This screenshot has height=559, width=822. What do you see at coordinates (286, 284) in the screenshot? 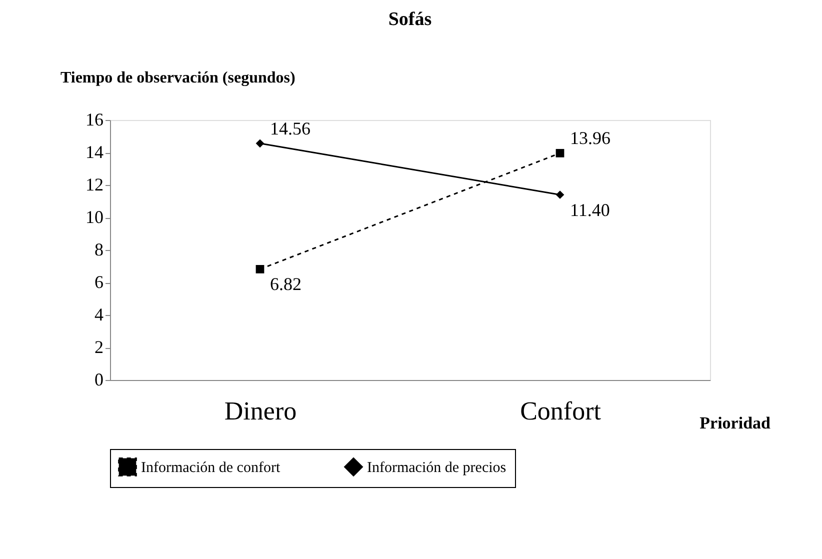
I see `data-label: 6.82` at bounding box center [286, 284].